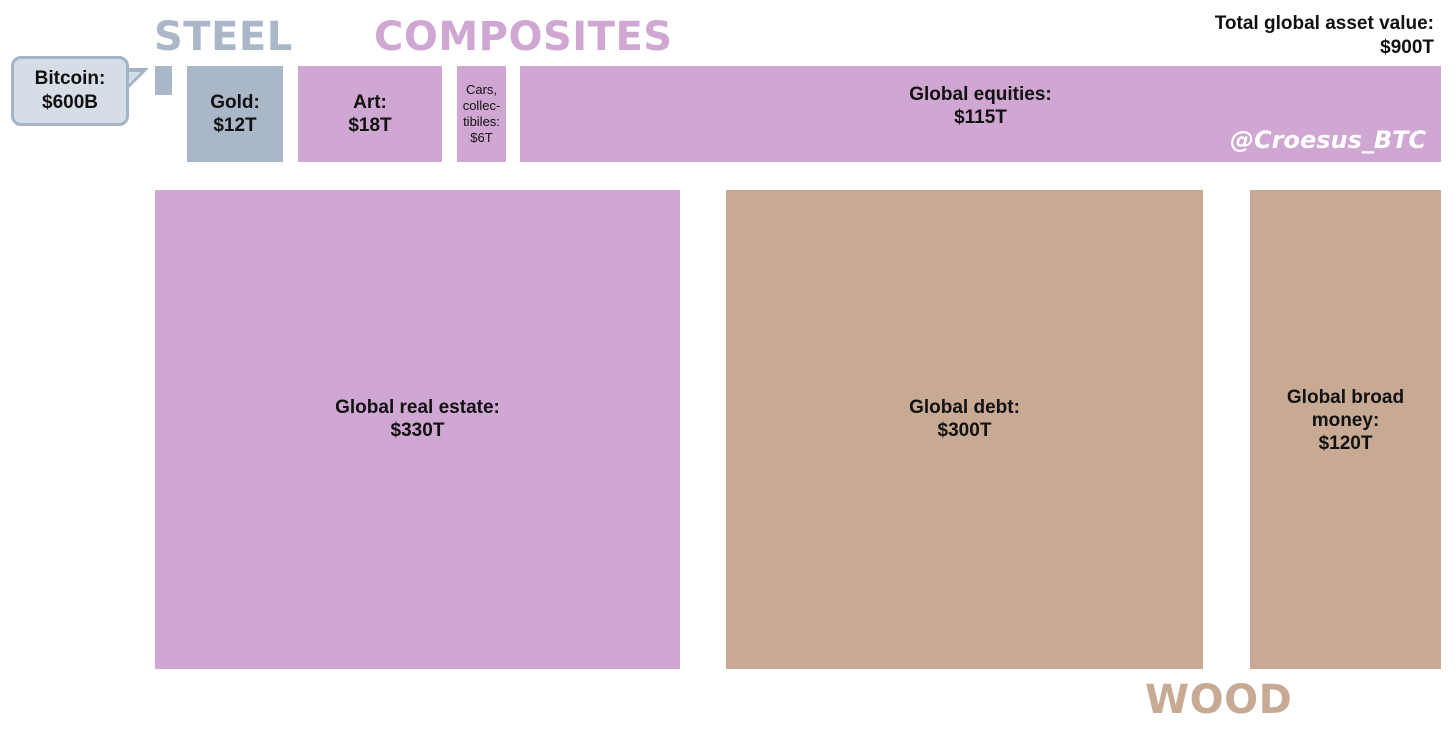  What do you see at coordinates (523, 37) in the screenshot?
I see `composites-group-title: COMPOSITES` at bounding box center [523, 37].